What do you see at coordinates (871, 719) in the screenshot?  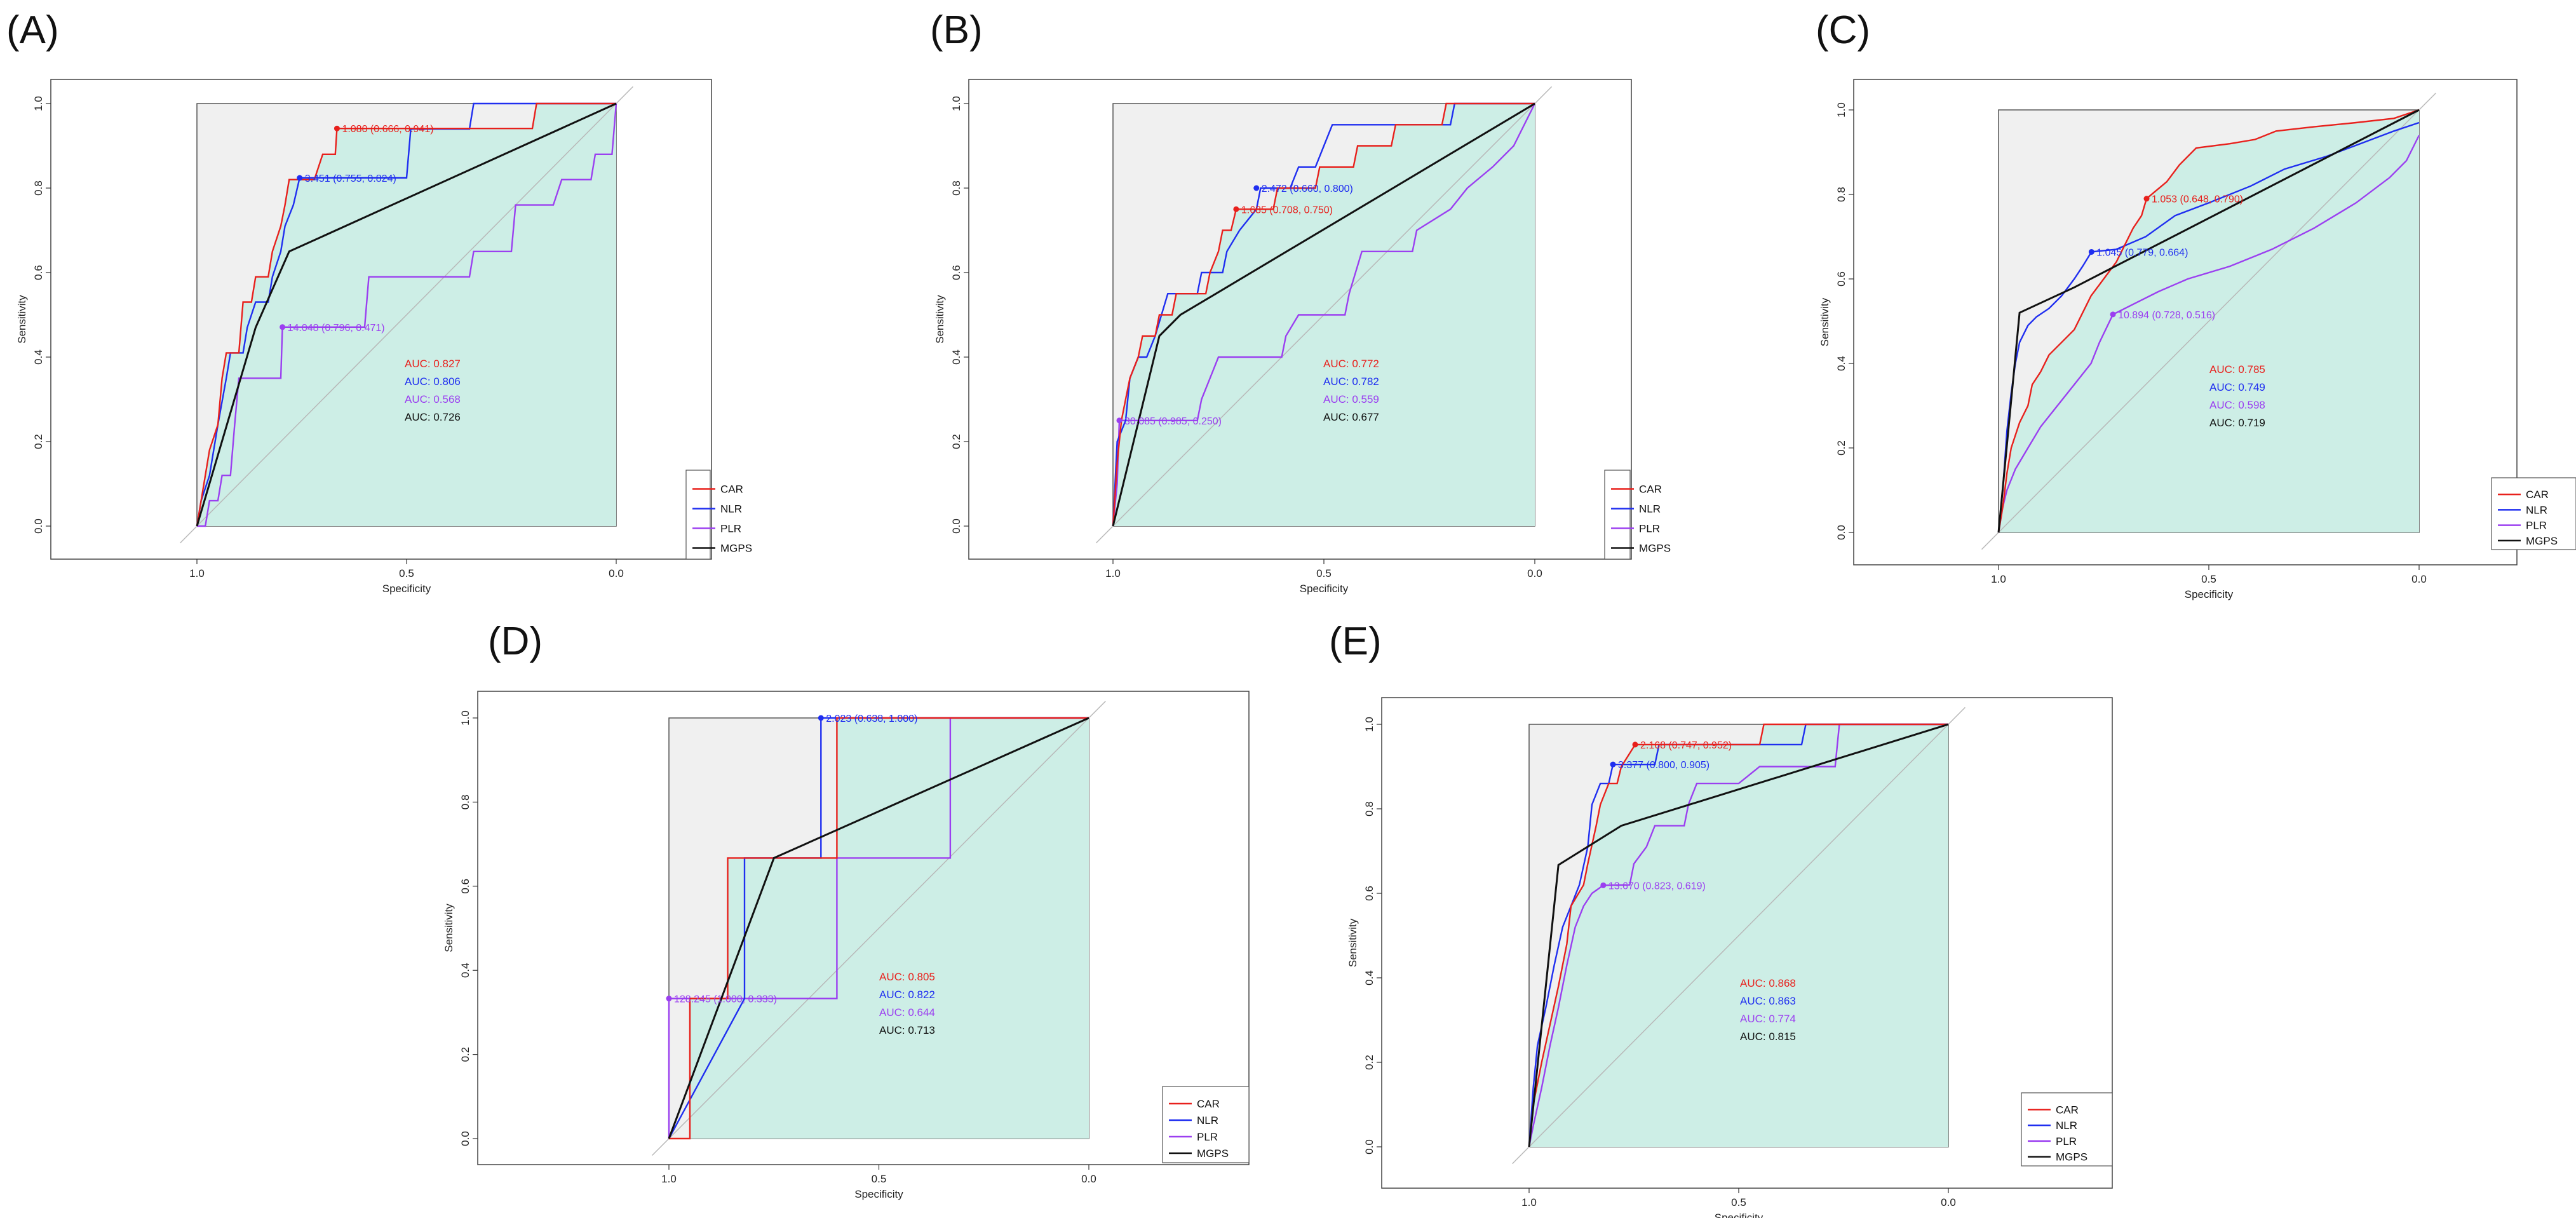 I see `threshold-label-nlr: 2.023 (0.638, 1.000)` at bounding box center [871, 719].